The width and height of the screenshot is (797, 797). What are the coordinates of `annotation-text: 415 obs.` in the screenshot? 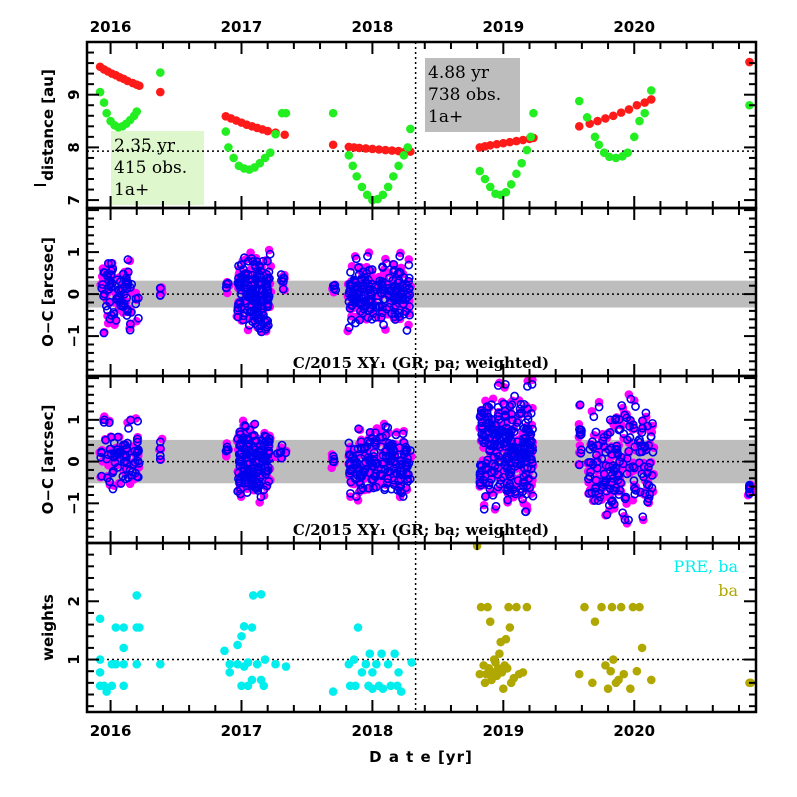 It's located at (150, 168).